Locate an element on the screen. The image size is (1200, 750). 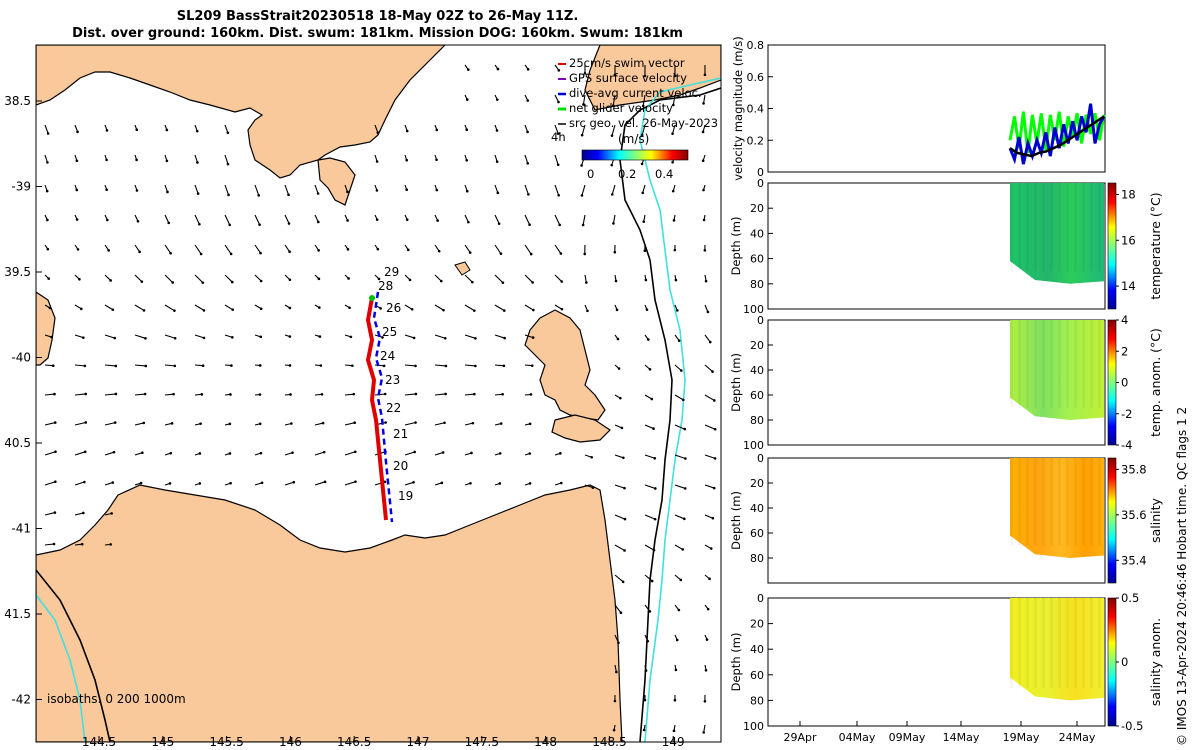
time-tick-label: 09May is located at coordinates (907, 737).